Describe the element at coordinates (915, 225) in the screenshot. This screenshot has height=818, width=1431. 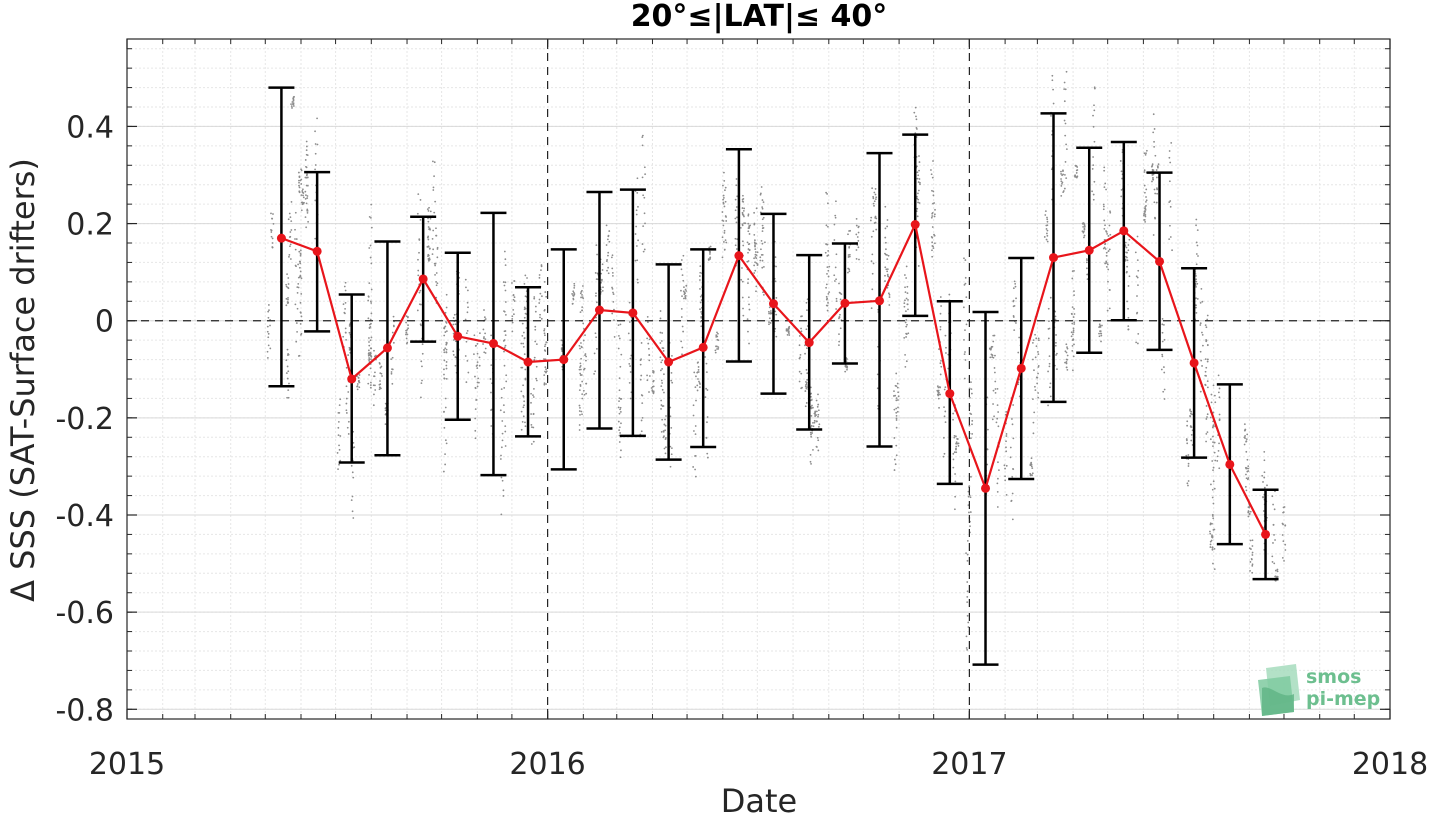
I see `series-point` at that location.